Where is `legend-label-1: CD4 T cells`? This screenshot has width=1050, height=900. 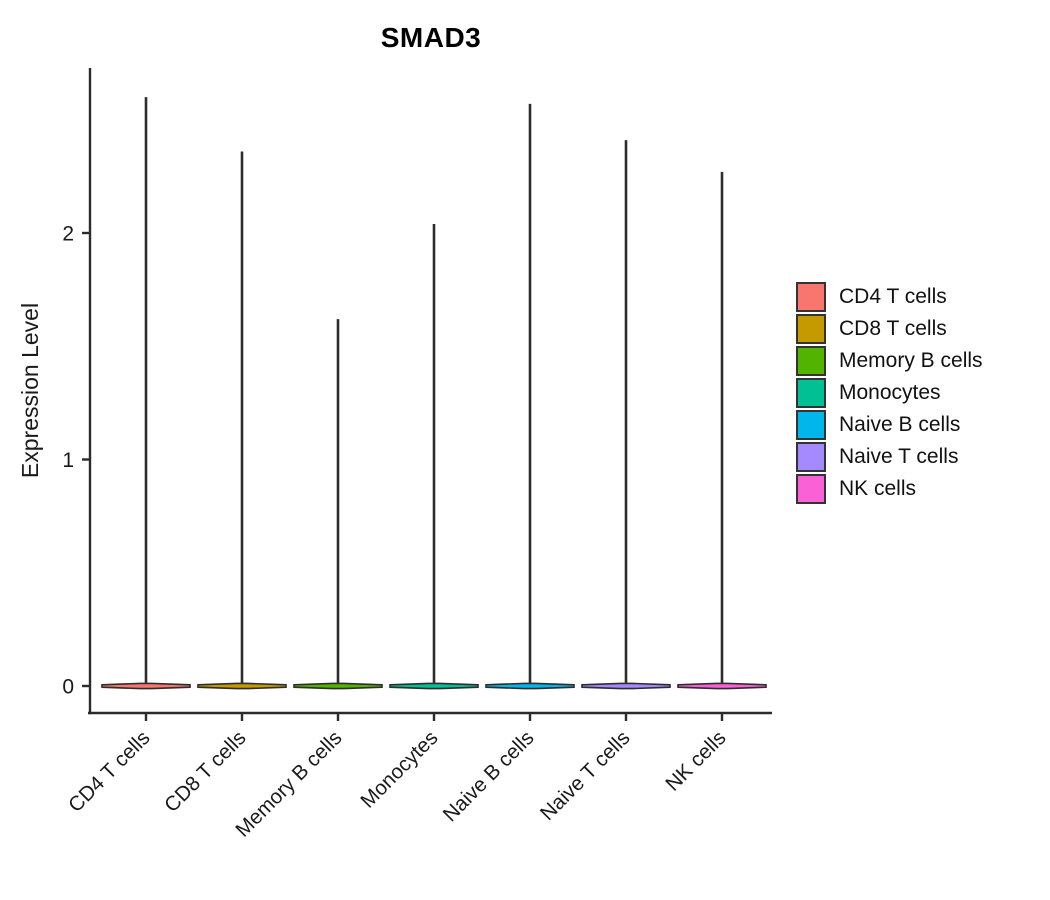
legend-label-1: CD4 T cells is located at coordinates (893, 296).